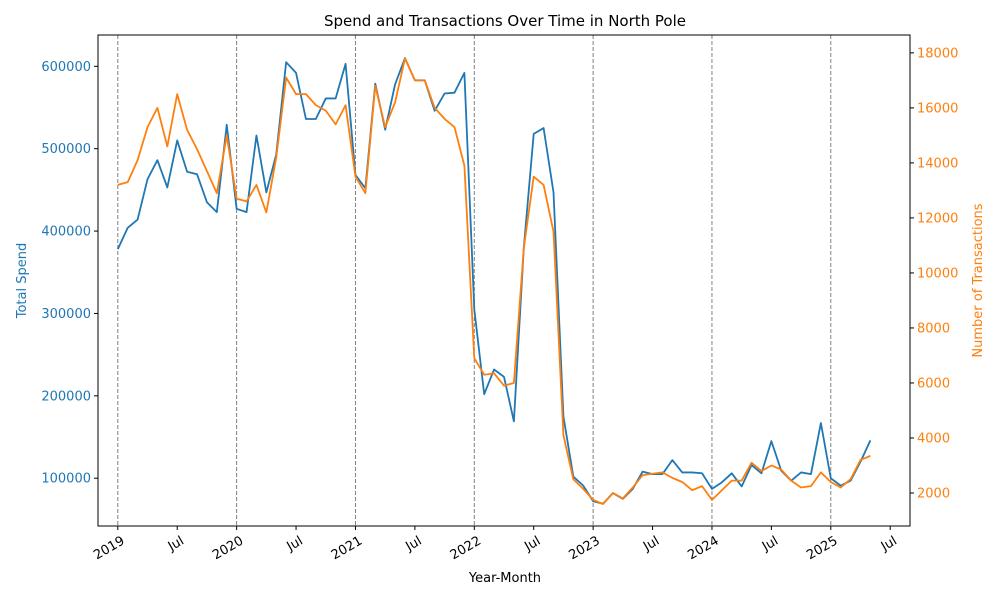 This screenshot has width=1000, height=600. Describe the element at coordinates (937, 53) in the screenshot. I see `right-y-tick-label: 18000` at that location.